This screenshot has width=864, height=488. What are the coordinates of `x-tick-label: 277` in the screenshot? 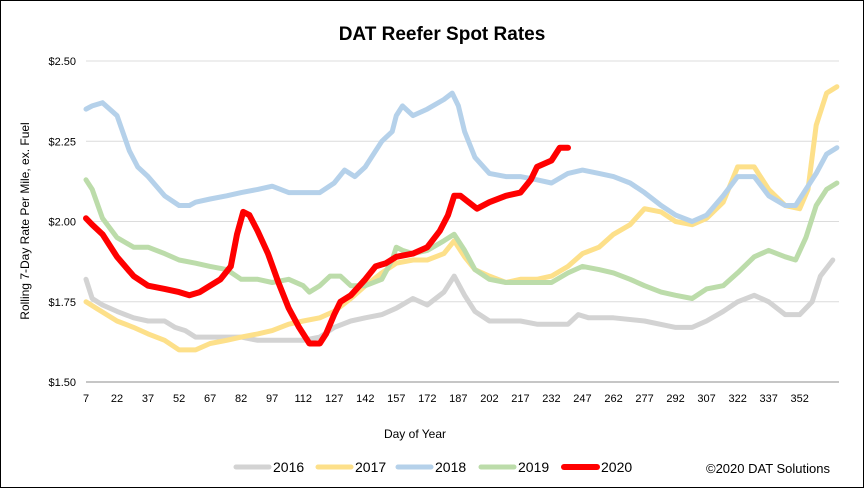 It's located at (644, 399).